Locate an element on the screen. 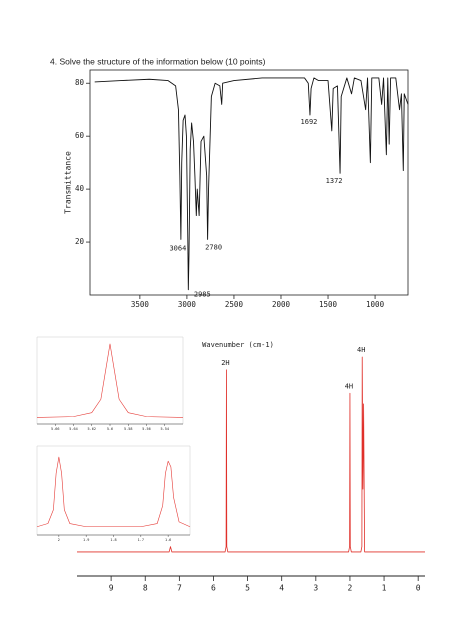  x-tick-label: 5.54 is located at coordinates (165, 429).